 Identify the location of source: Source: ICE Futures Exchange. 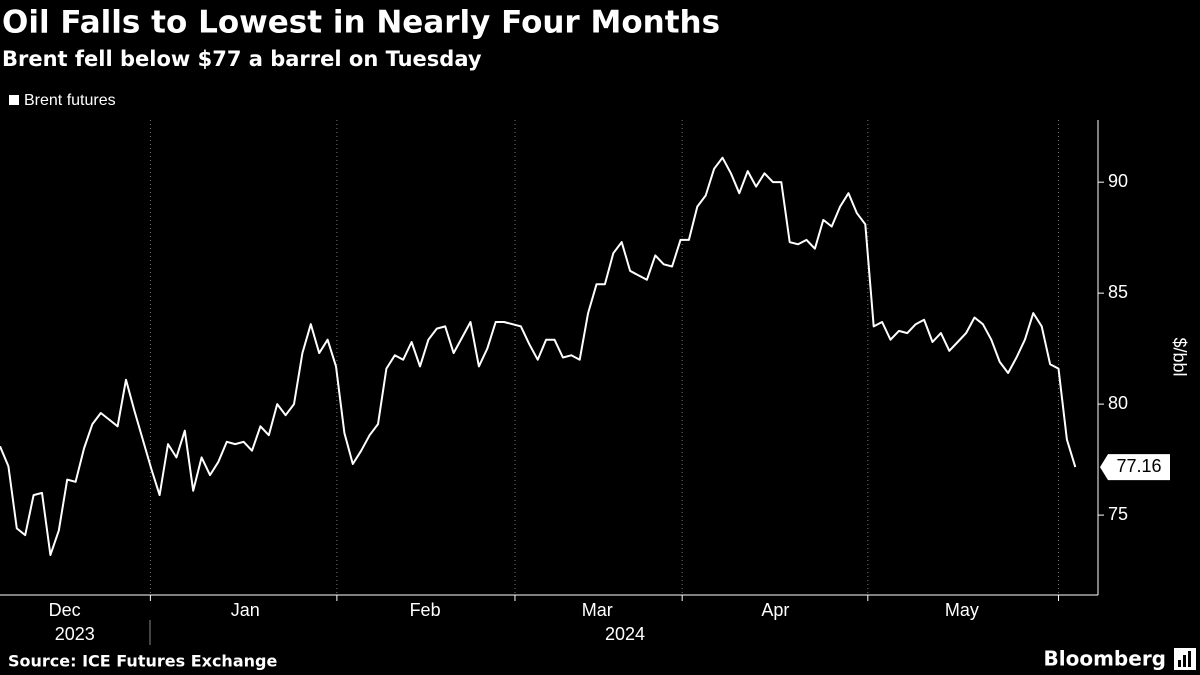
(142, 661).